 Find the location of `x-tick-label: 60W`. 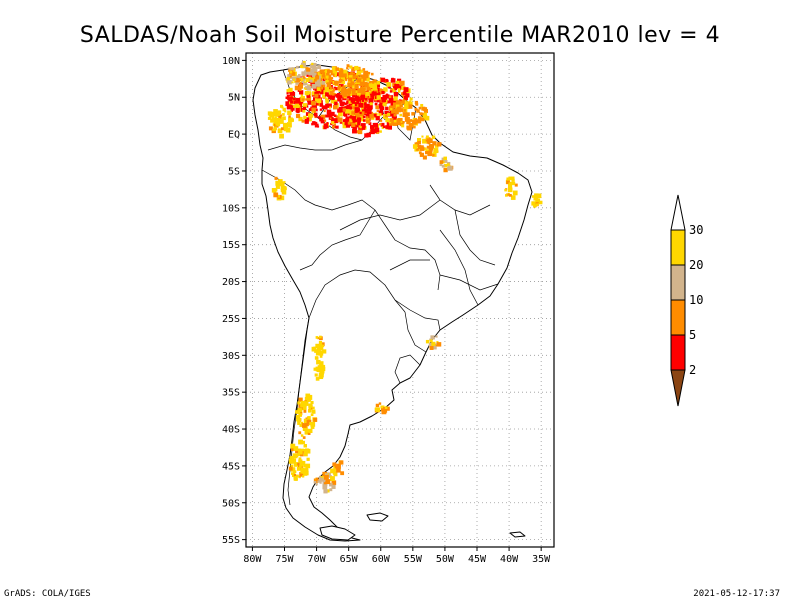

x-tick-label: 60W is located at coordinates (381, 559).